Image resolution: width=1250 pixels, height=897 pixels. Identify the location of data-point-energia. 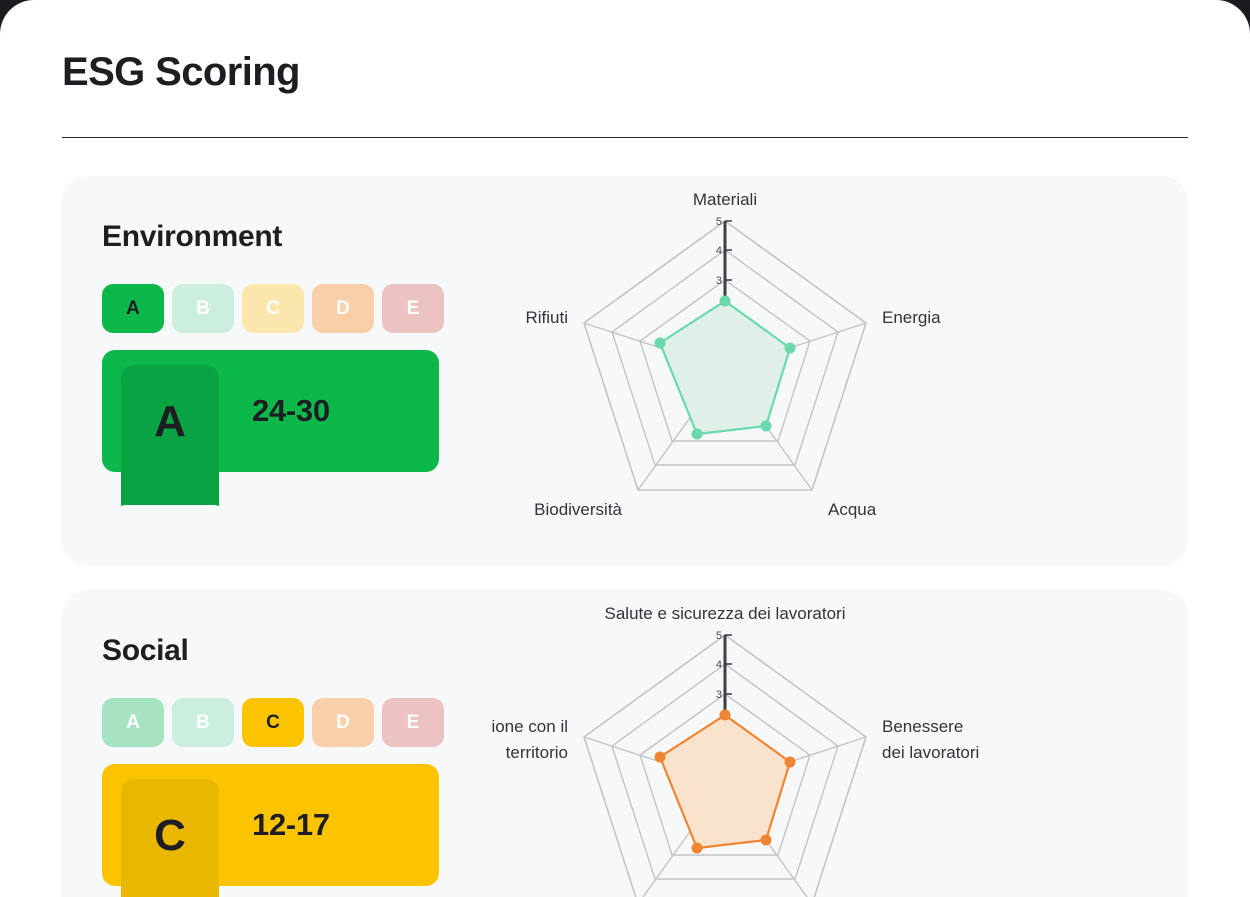
(790, 348).